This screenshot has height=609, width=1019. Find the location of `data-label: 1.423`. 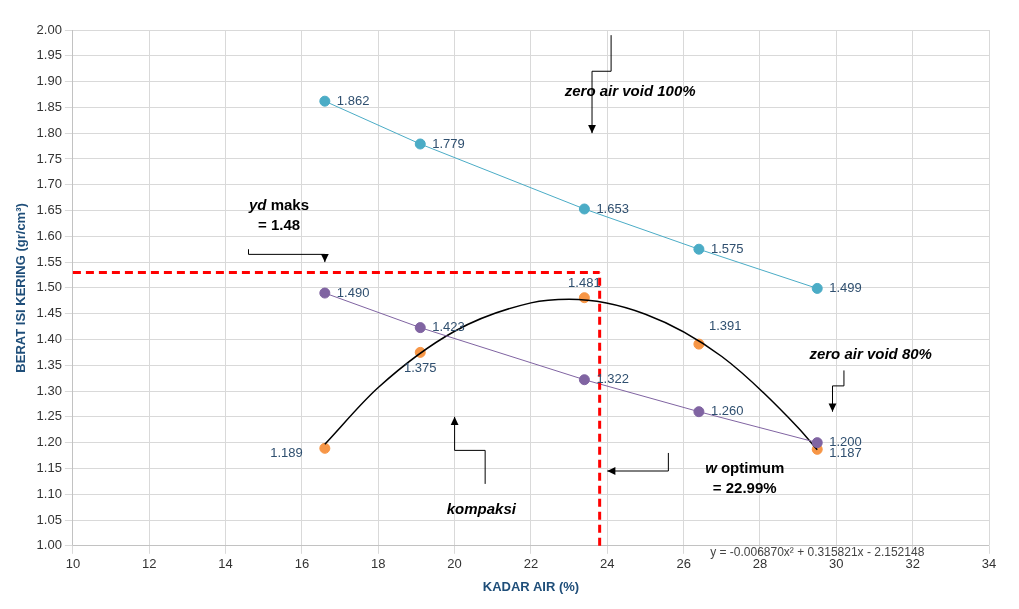

data-label: 1.423 is located at coordinates (448, 327).